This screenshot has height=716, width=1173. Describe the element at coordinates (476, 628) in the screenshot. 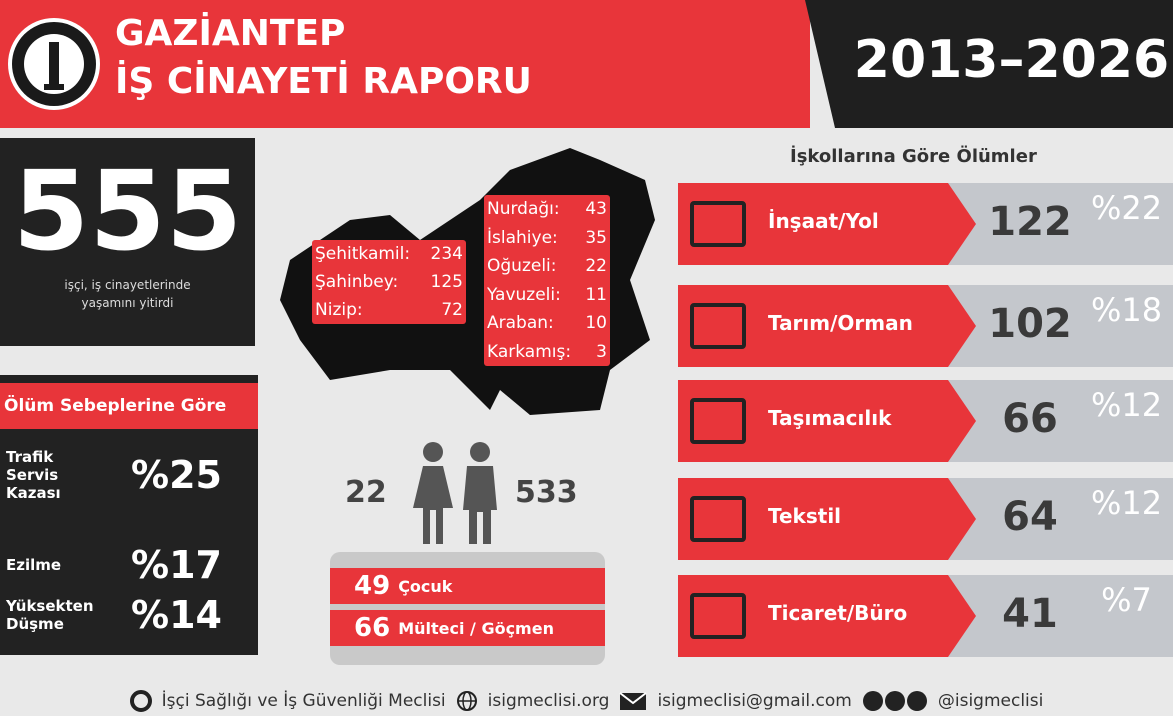

I see `group-label: Mülteci / Göçmen` at that location.